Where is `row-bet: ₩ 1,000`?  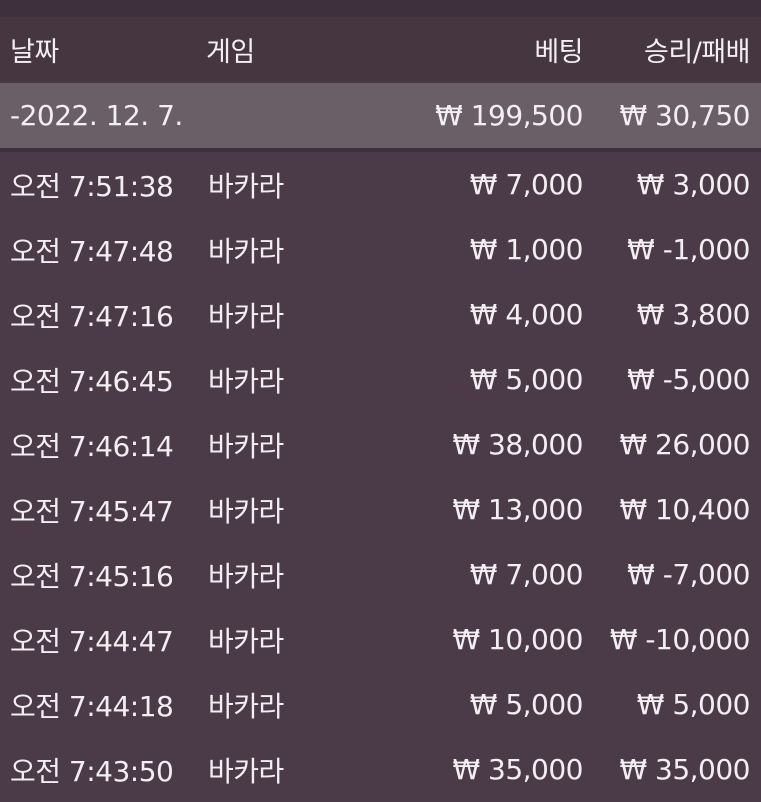 row-bet: ₩ 1,000 is located at coordinates (526, 249).